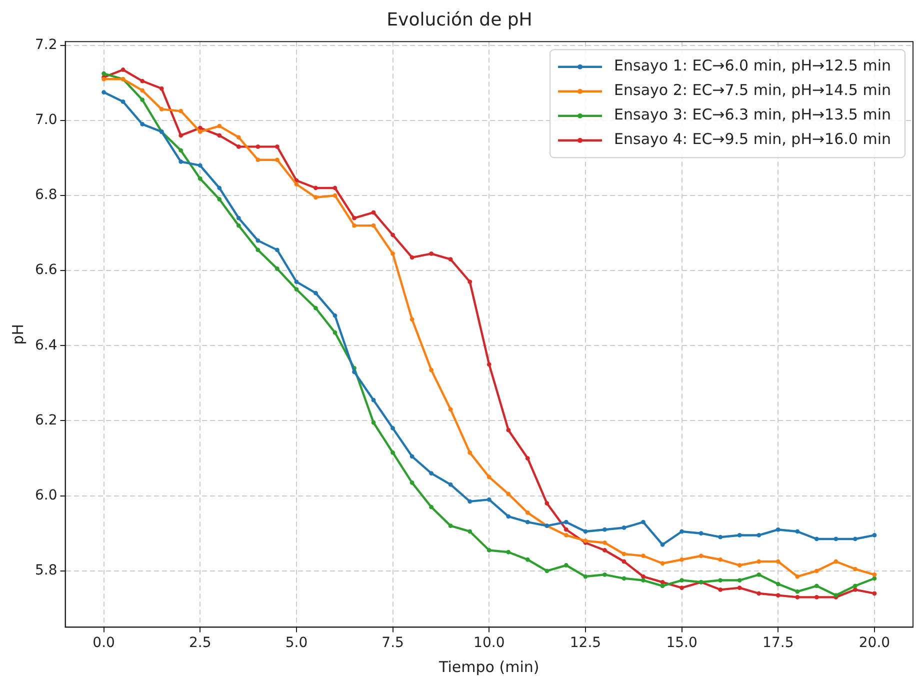 The image size is (917, 685). Describe the element at coordinates (17, 334) in the screenshot. I see `y-axis-title: pH` at that location.